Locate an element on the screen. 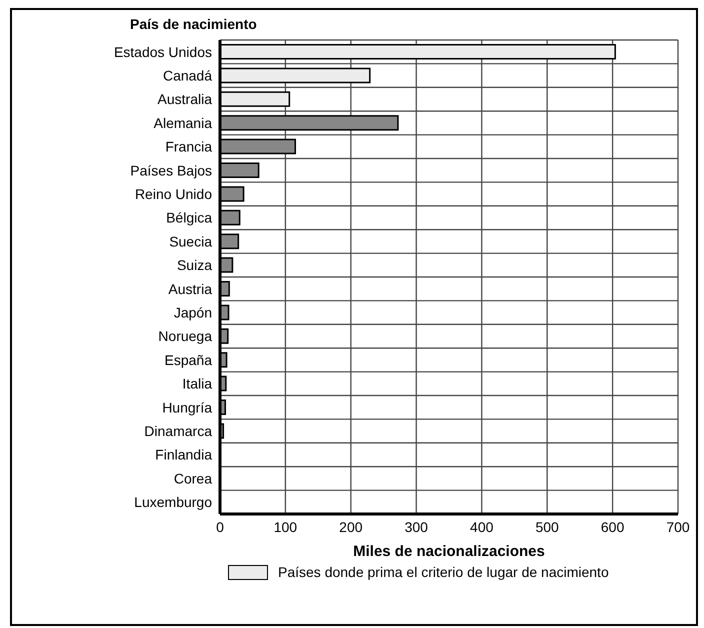 Image resolution: width=704 pixels, height=628 pixels. x-tick-label: 700 is located at coordinates (678, 526).